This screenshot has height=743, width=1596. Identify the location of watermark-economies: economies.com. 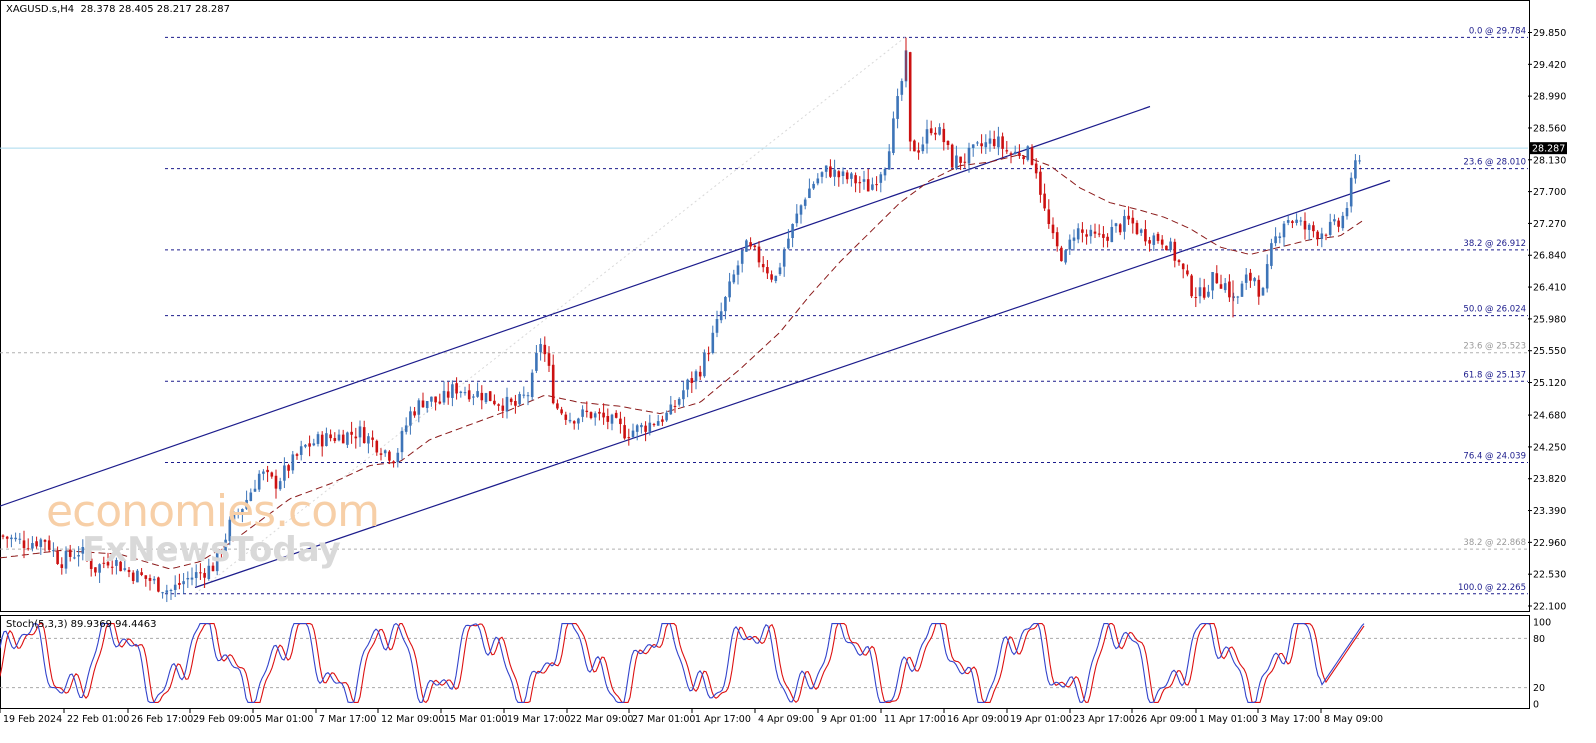
(213, 511).